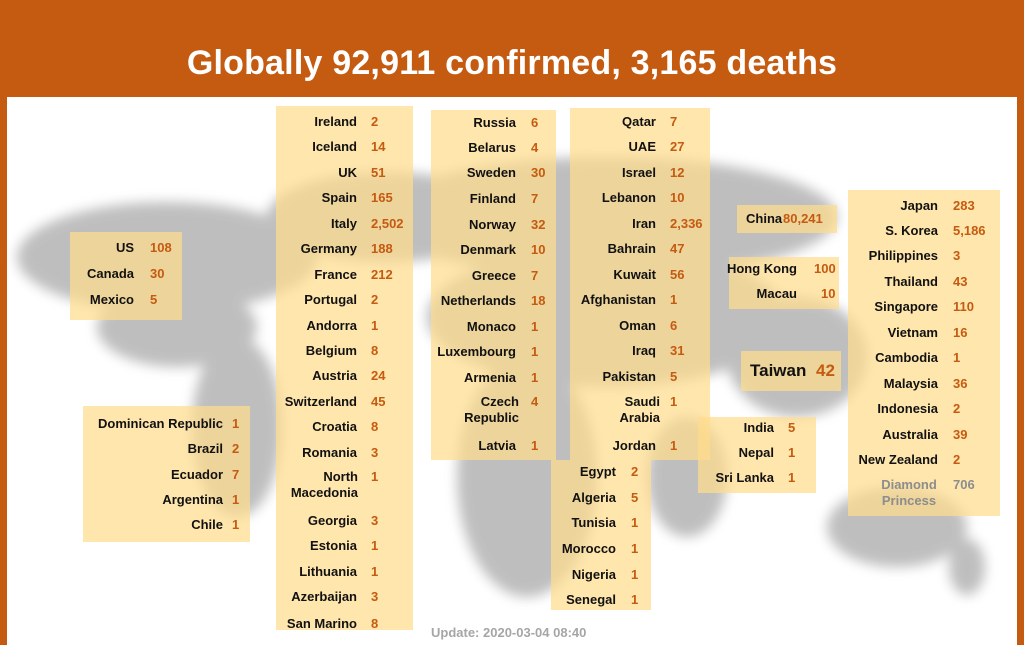 This screenshot has height=645, width=1024. Describe the element at coordinates (593, 497) in the screenshot. I see `country-name: Algeria` at that location.